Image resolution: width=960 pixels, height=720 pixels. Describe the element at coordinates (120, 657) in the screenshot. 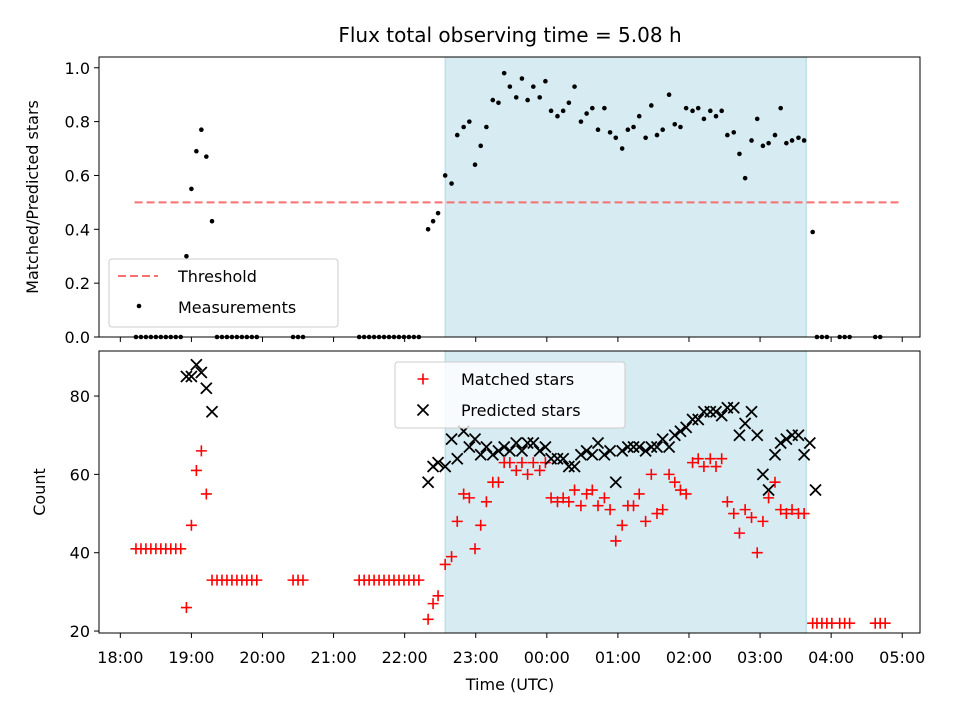

I see `x-tick-label: 18:00` at that location.